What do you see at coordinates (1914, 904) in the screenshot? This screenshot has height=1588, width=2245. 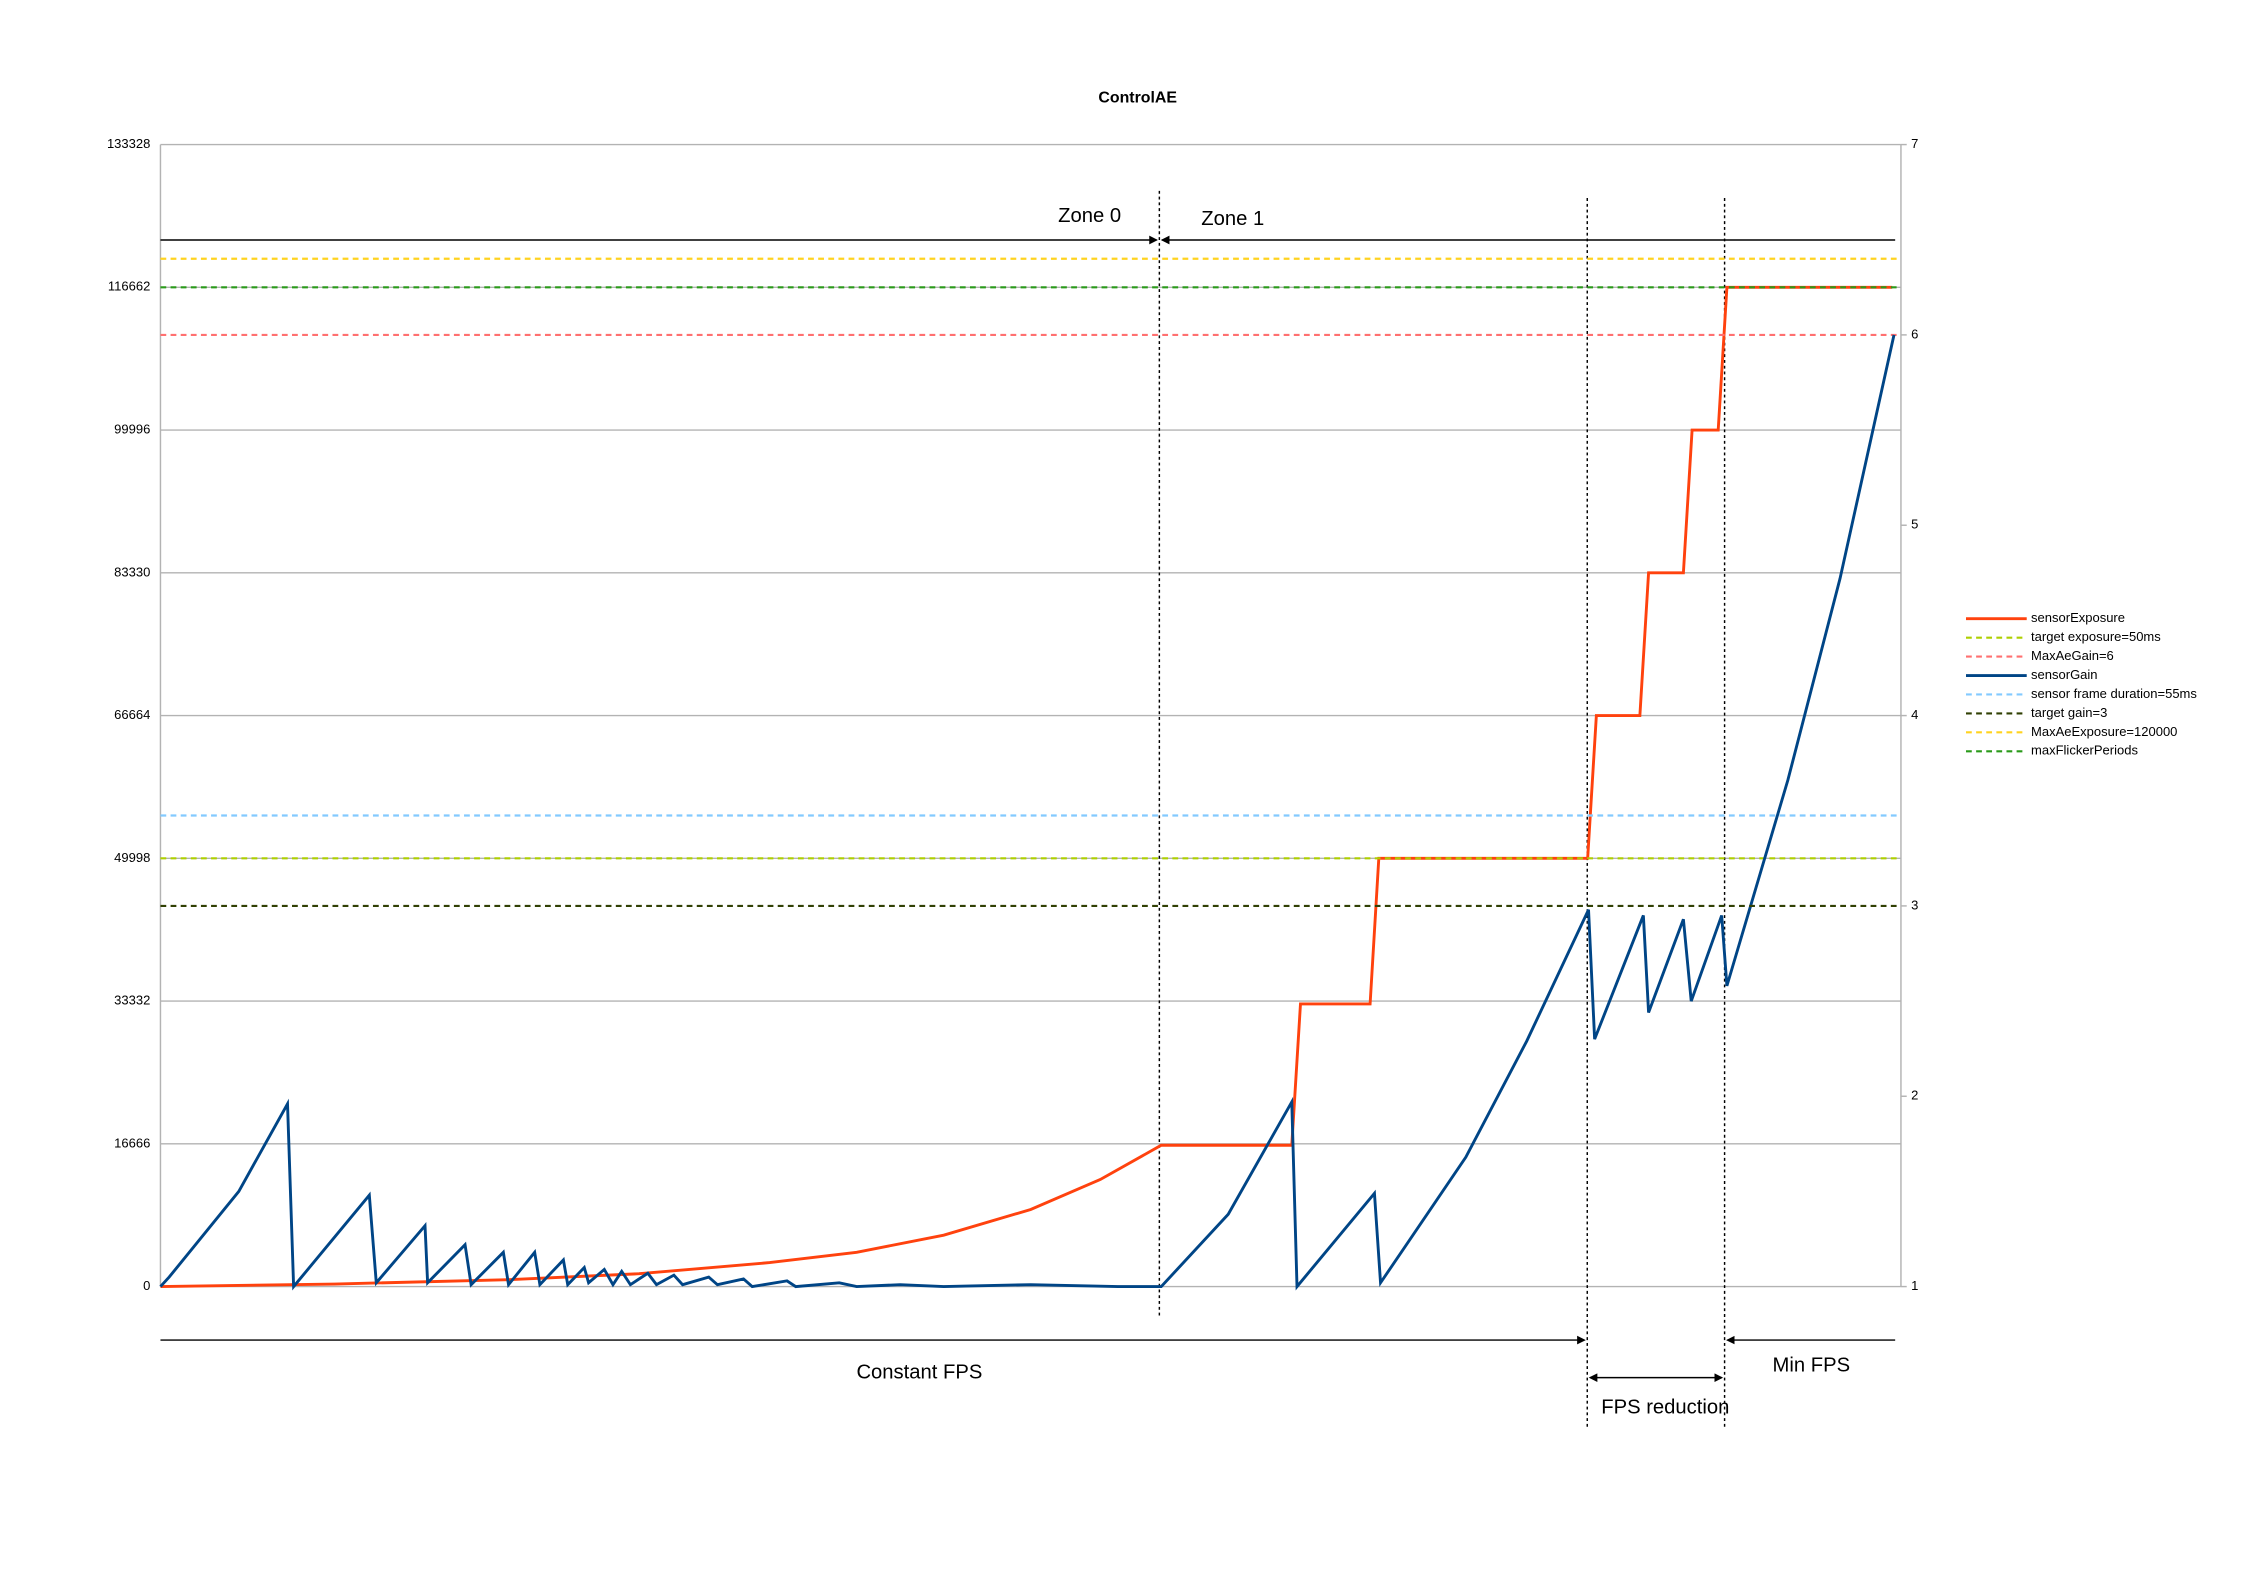 I see `y2-tick-label: 3` at bounding box center [1914, 904].